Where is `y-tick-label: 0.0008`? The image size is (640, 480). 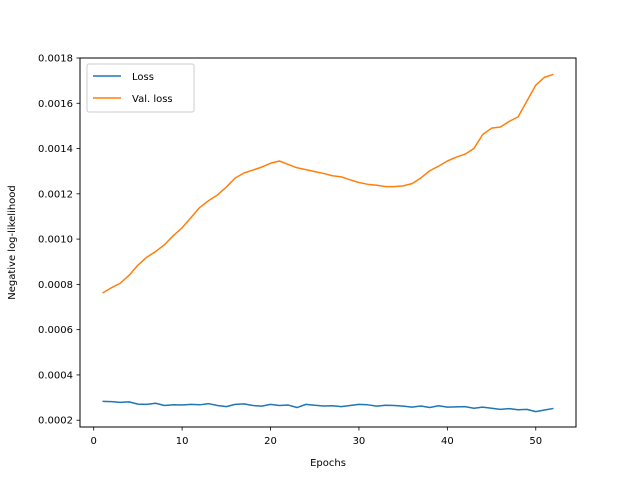
y-tick-label: 0.0008 is located at coordinates (55, 285).